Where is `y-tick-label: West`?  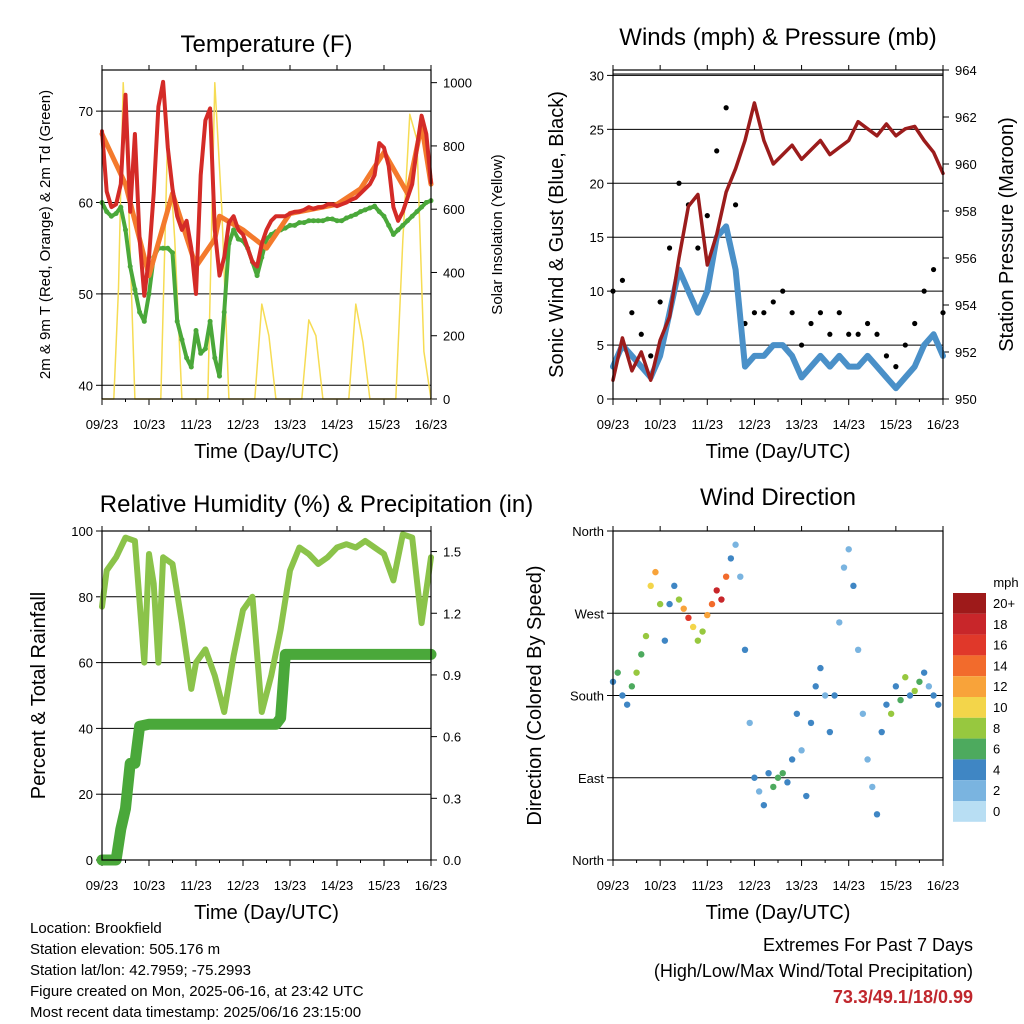 y-tick-label: West is located at coordinates (590, 613).